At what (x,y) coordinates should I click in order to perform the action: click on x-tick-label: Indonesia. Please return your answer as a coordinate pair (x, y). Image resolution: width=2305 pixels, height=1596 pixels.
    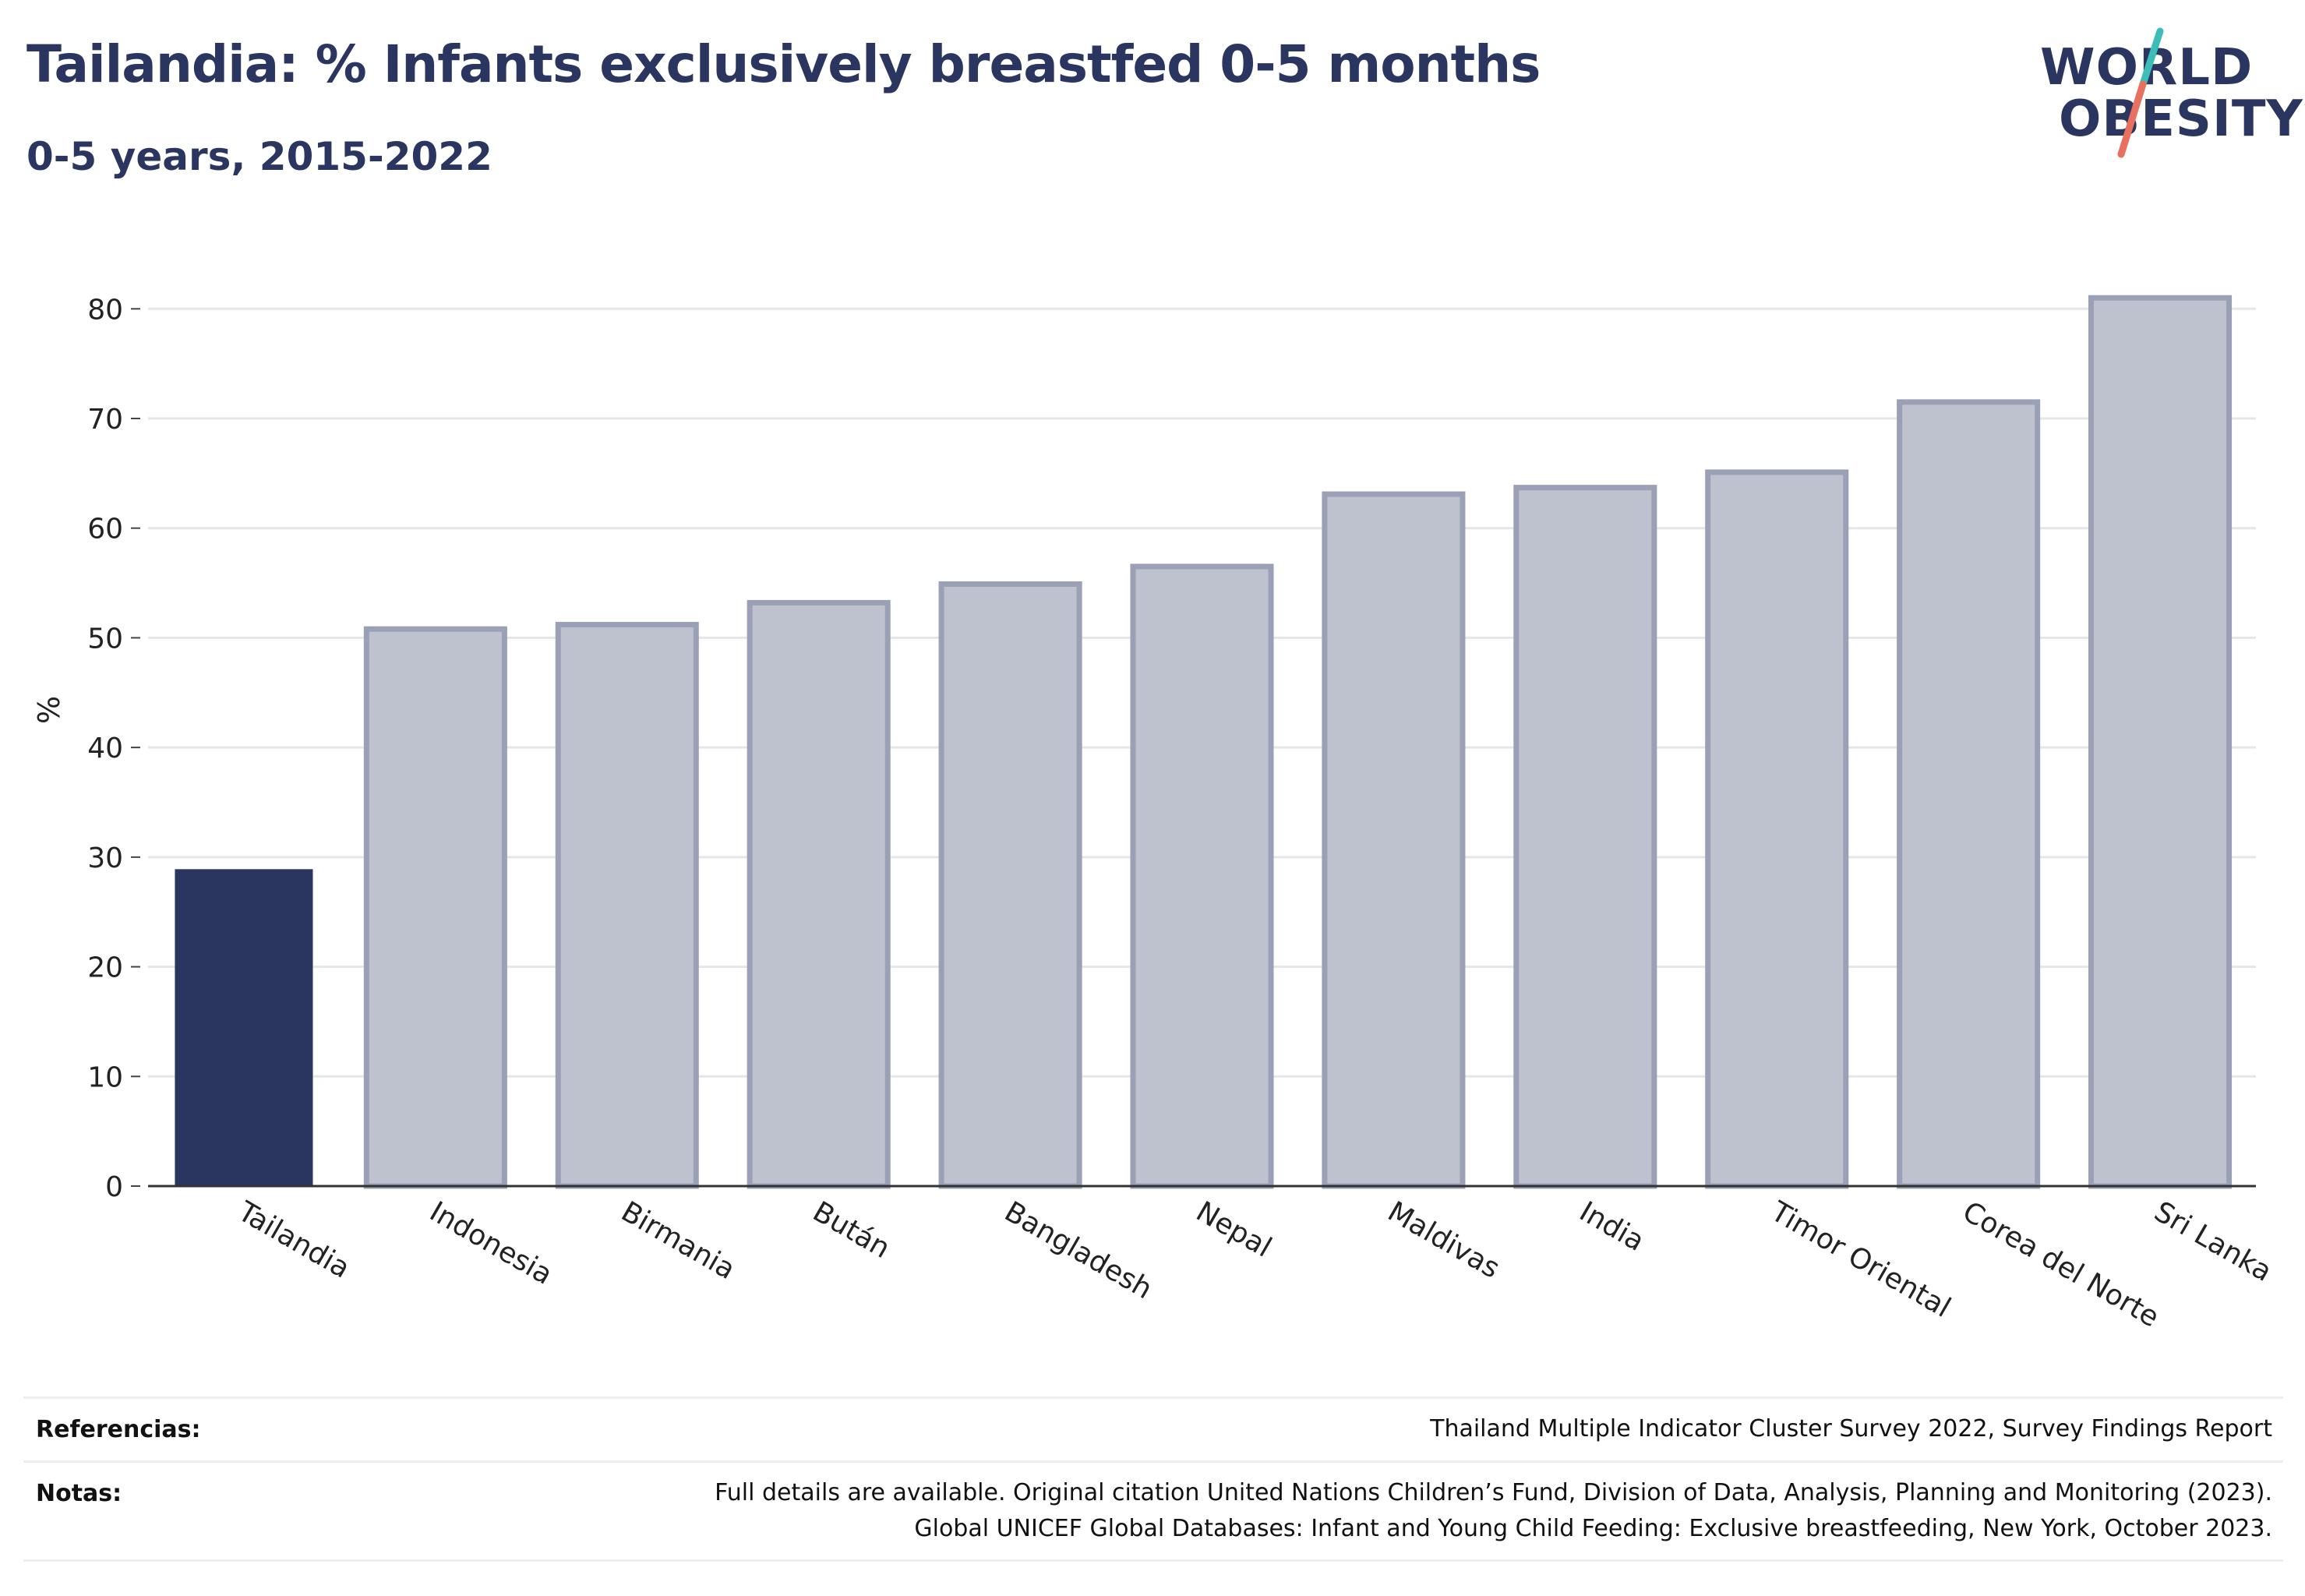
    Looking at the image, I should click on (491, 1243).